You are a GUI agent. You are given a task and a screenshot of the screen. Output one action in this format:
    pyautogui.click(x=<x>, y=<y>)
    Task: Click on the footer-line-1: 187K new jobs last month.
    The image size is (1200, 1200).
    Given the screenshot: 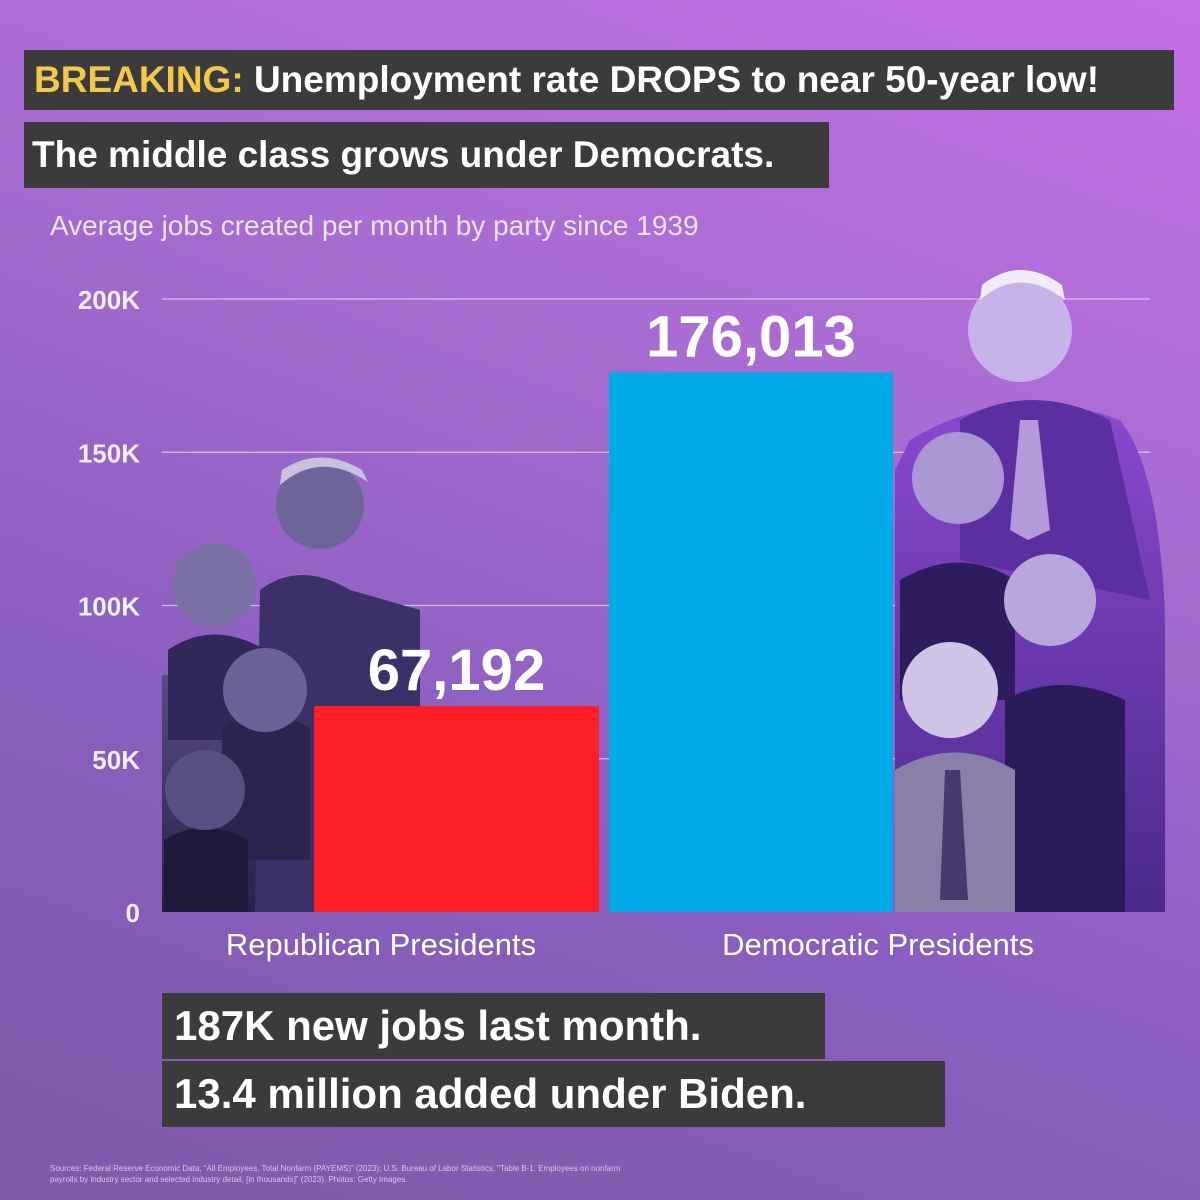 What is the action you would take?
    pyautogui.click(x=493, y=1026)
    